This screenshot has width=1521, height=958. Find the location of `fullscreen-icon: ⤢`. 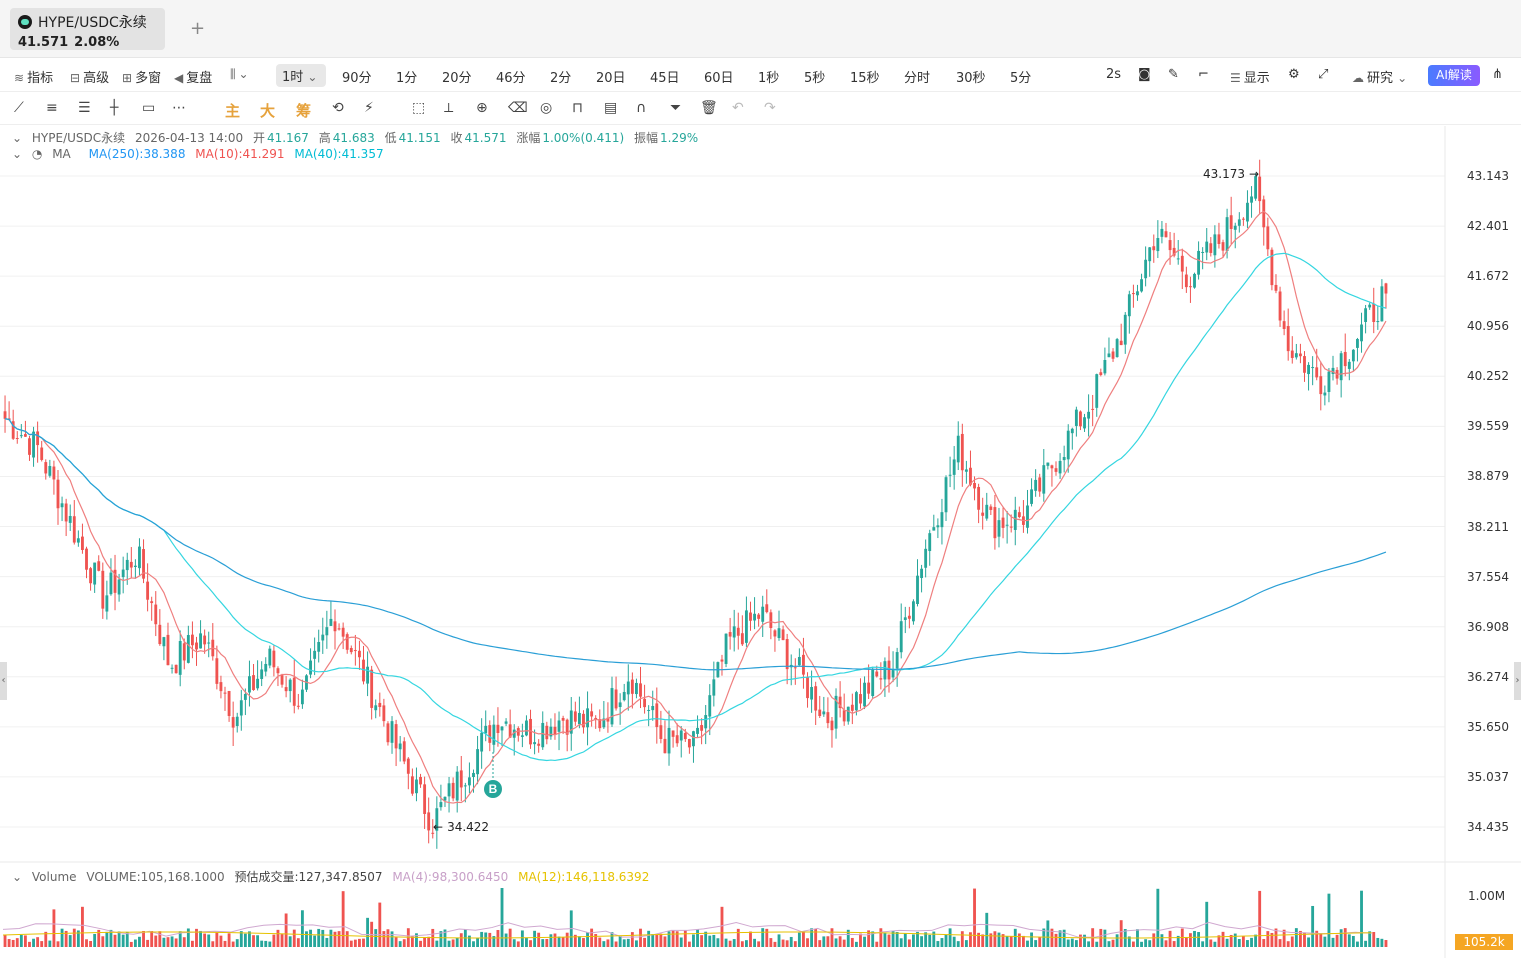

fullscreen-icon: ⤢ is located at coordinates (1323, 74).